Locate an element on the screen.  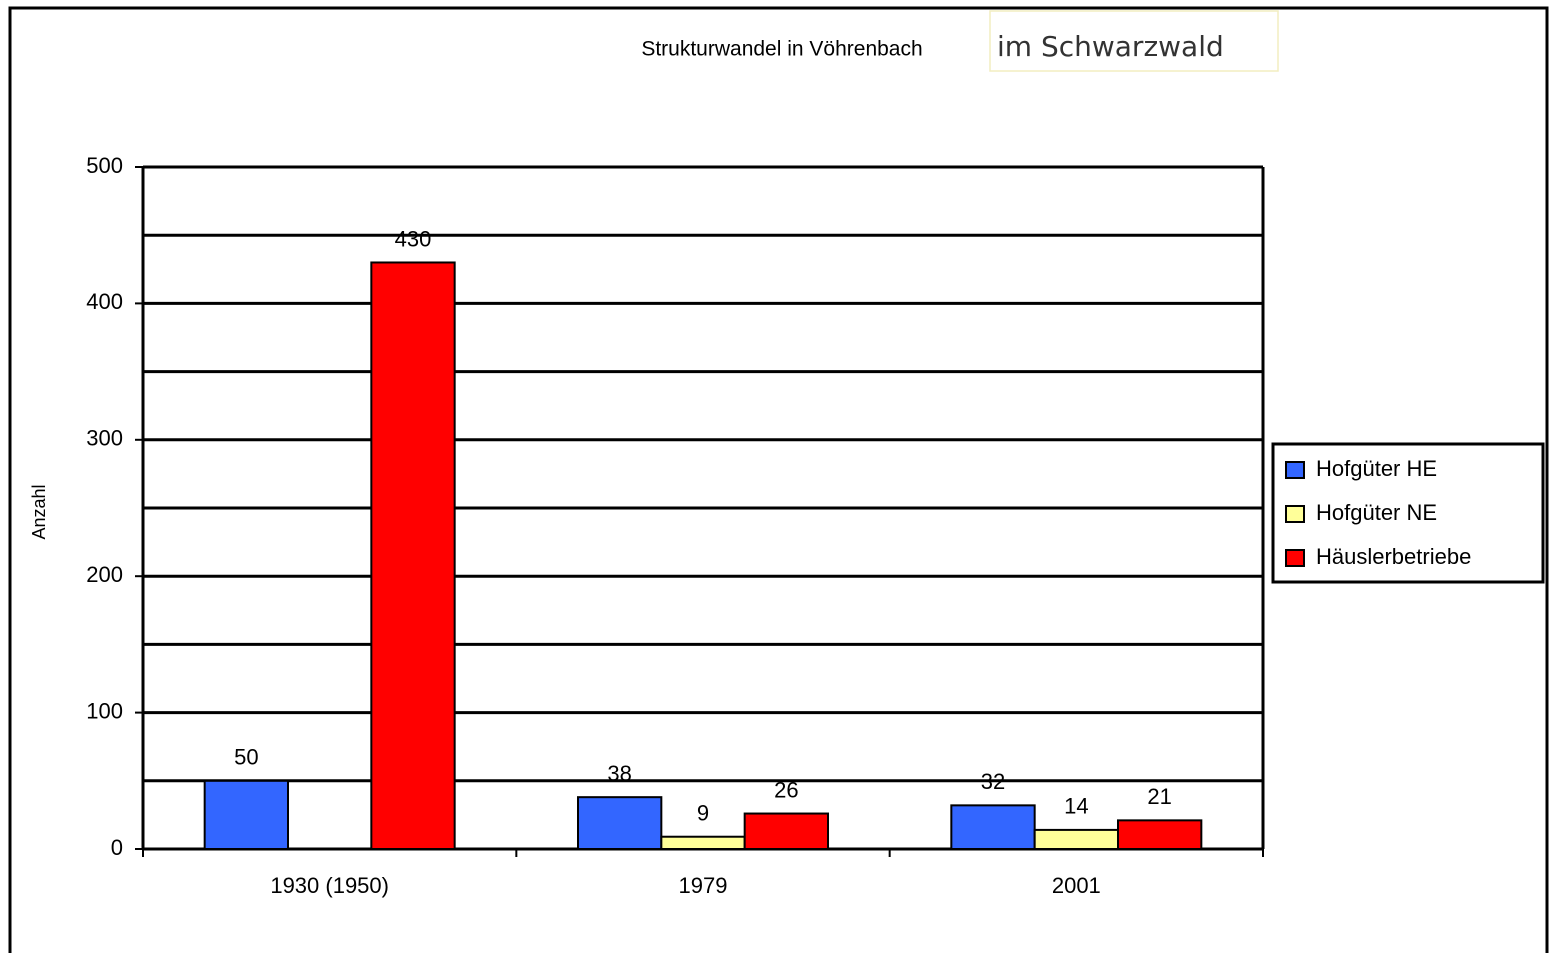
value-label: 50 is located at coordinates (246, 757).